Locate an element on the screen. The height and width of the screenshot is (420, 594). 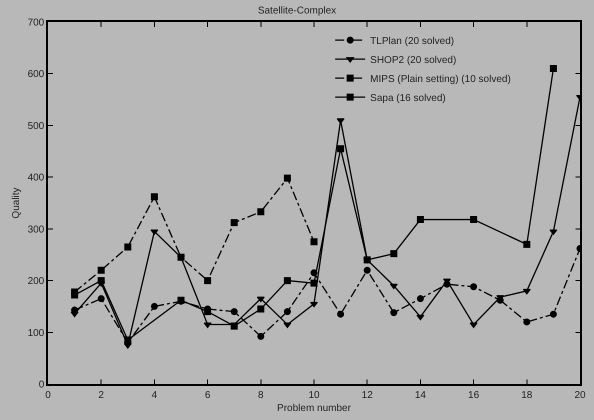
y-tick-label: 600 is located at coordinates (36, 74).